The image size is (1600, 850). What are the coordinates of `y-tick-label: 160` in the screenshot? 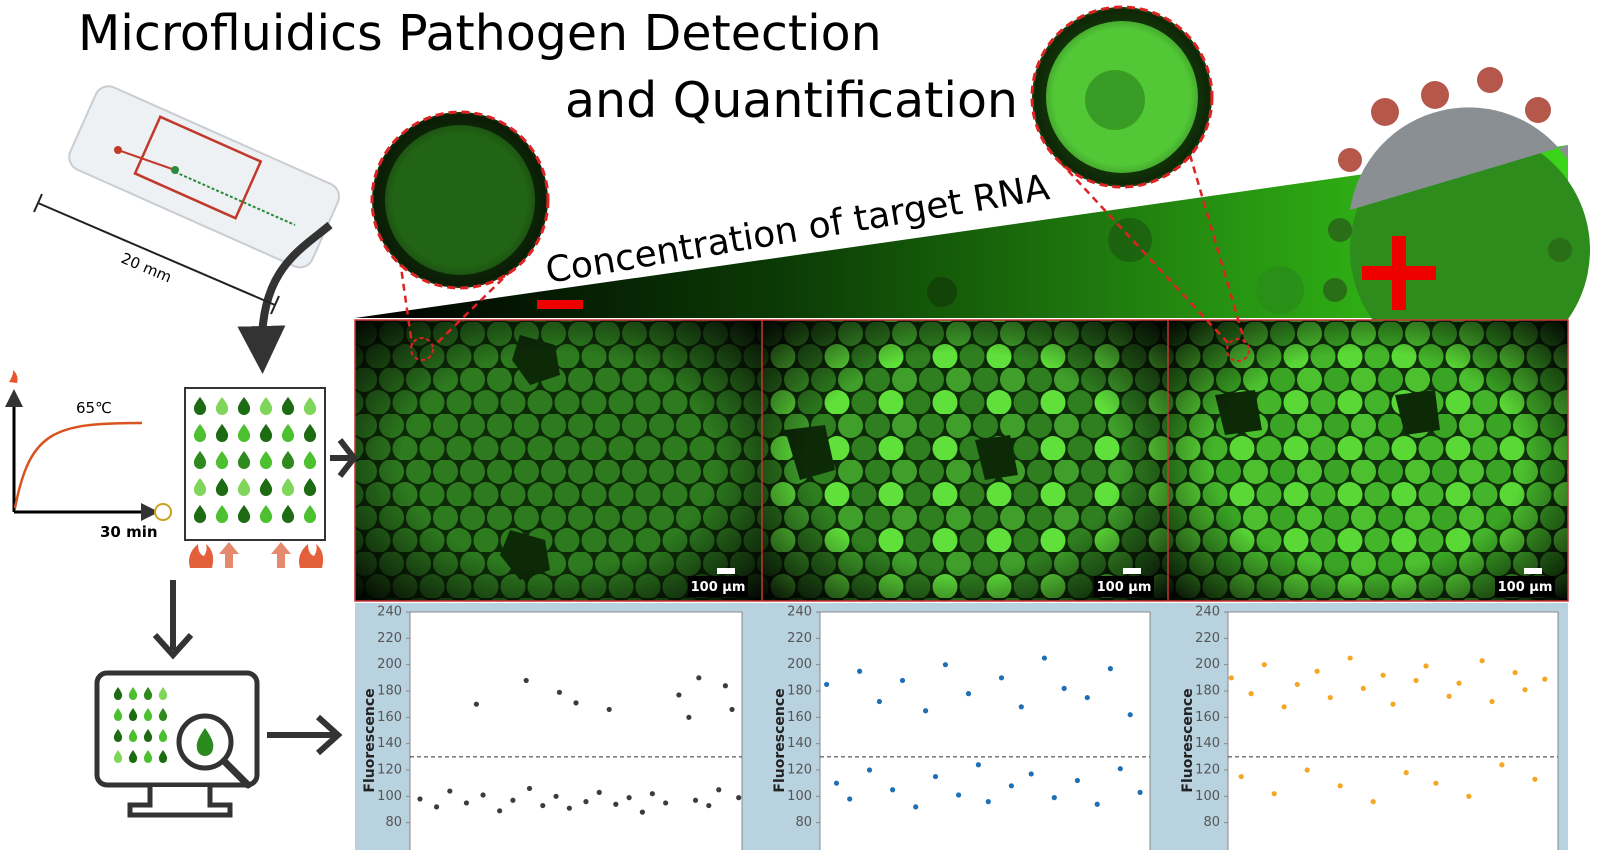 It's located at (799, 717).